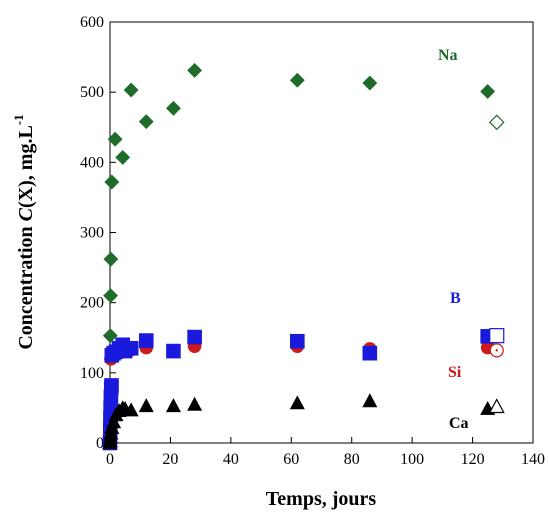  What do you see at coordinates (533, 459) in the screenshot?
I see `x-tick-label: 140` at bounding box center [533, 459].